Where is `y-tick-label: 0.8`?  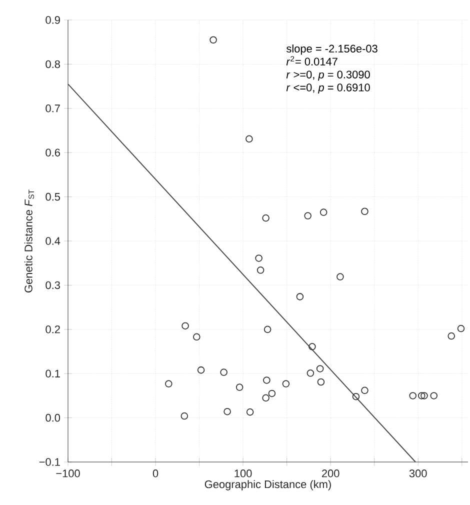 y-tick-label: 0.8 is located at coordinates (53, 64).